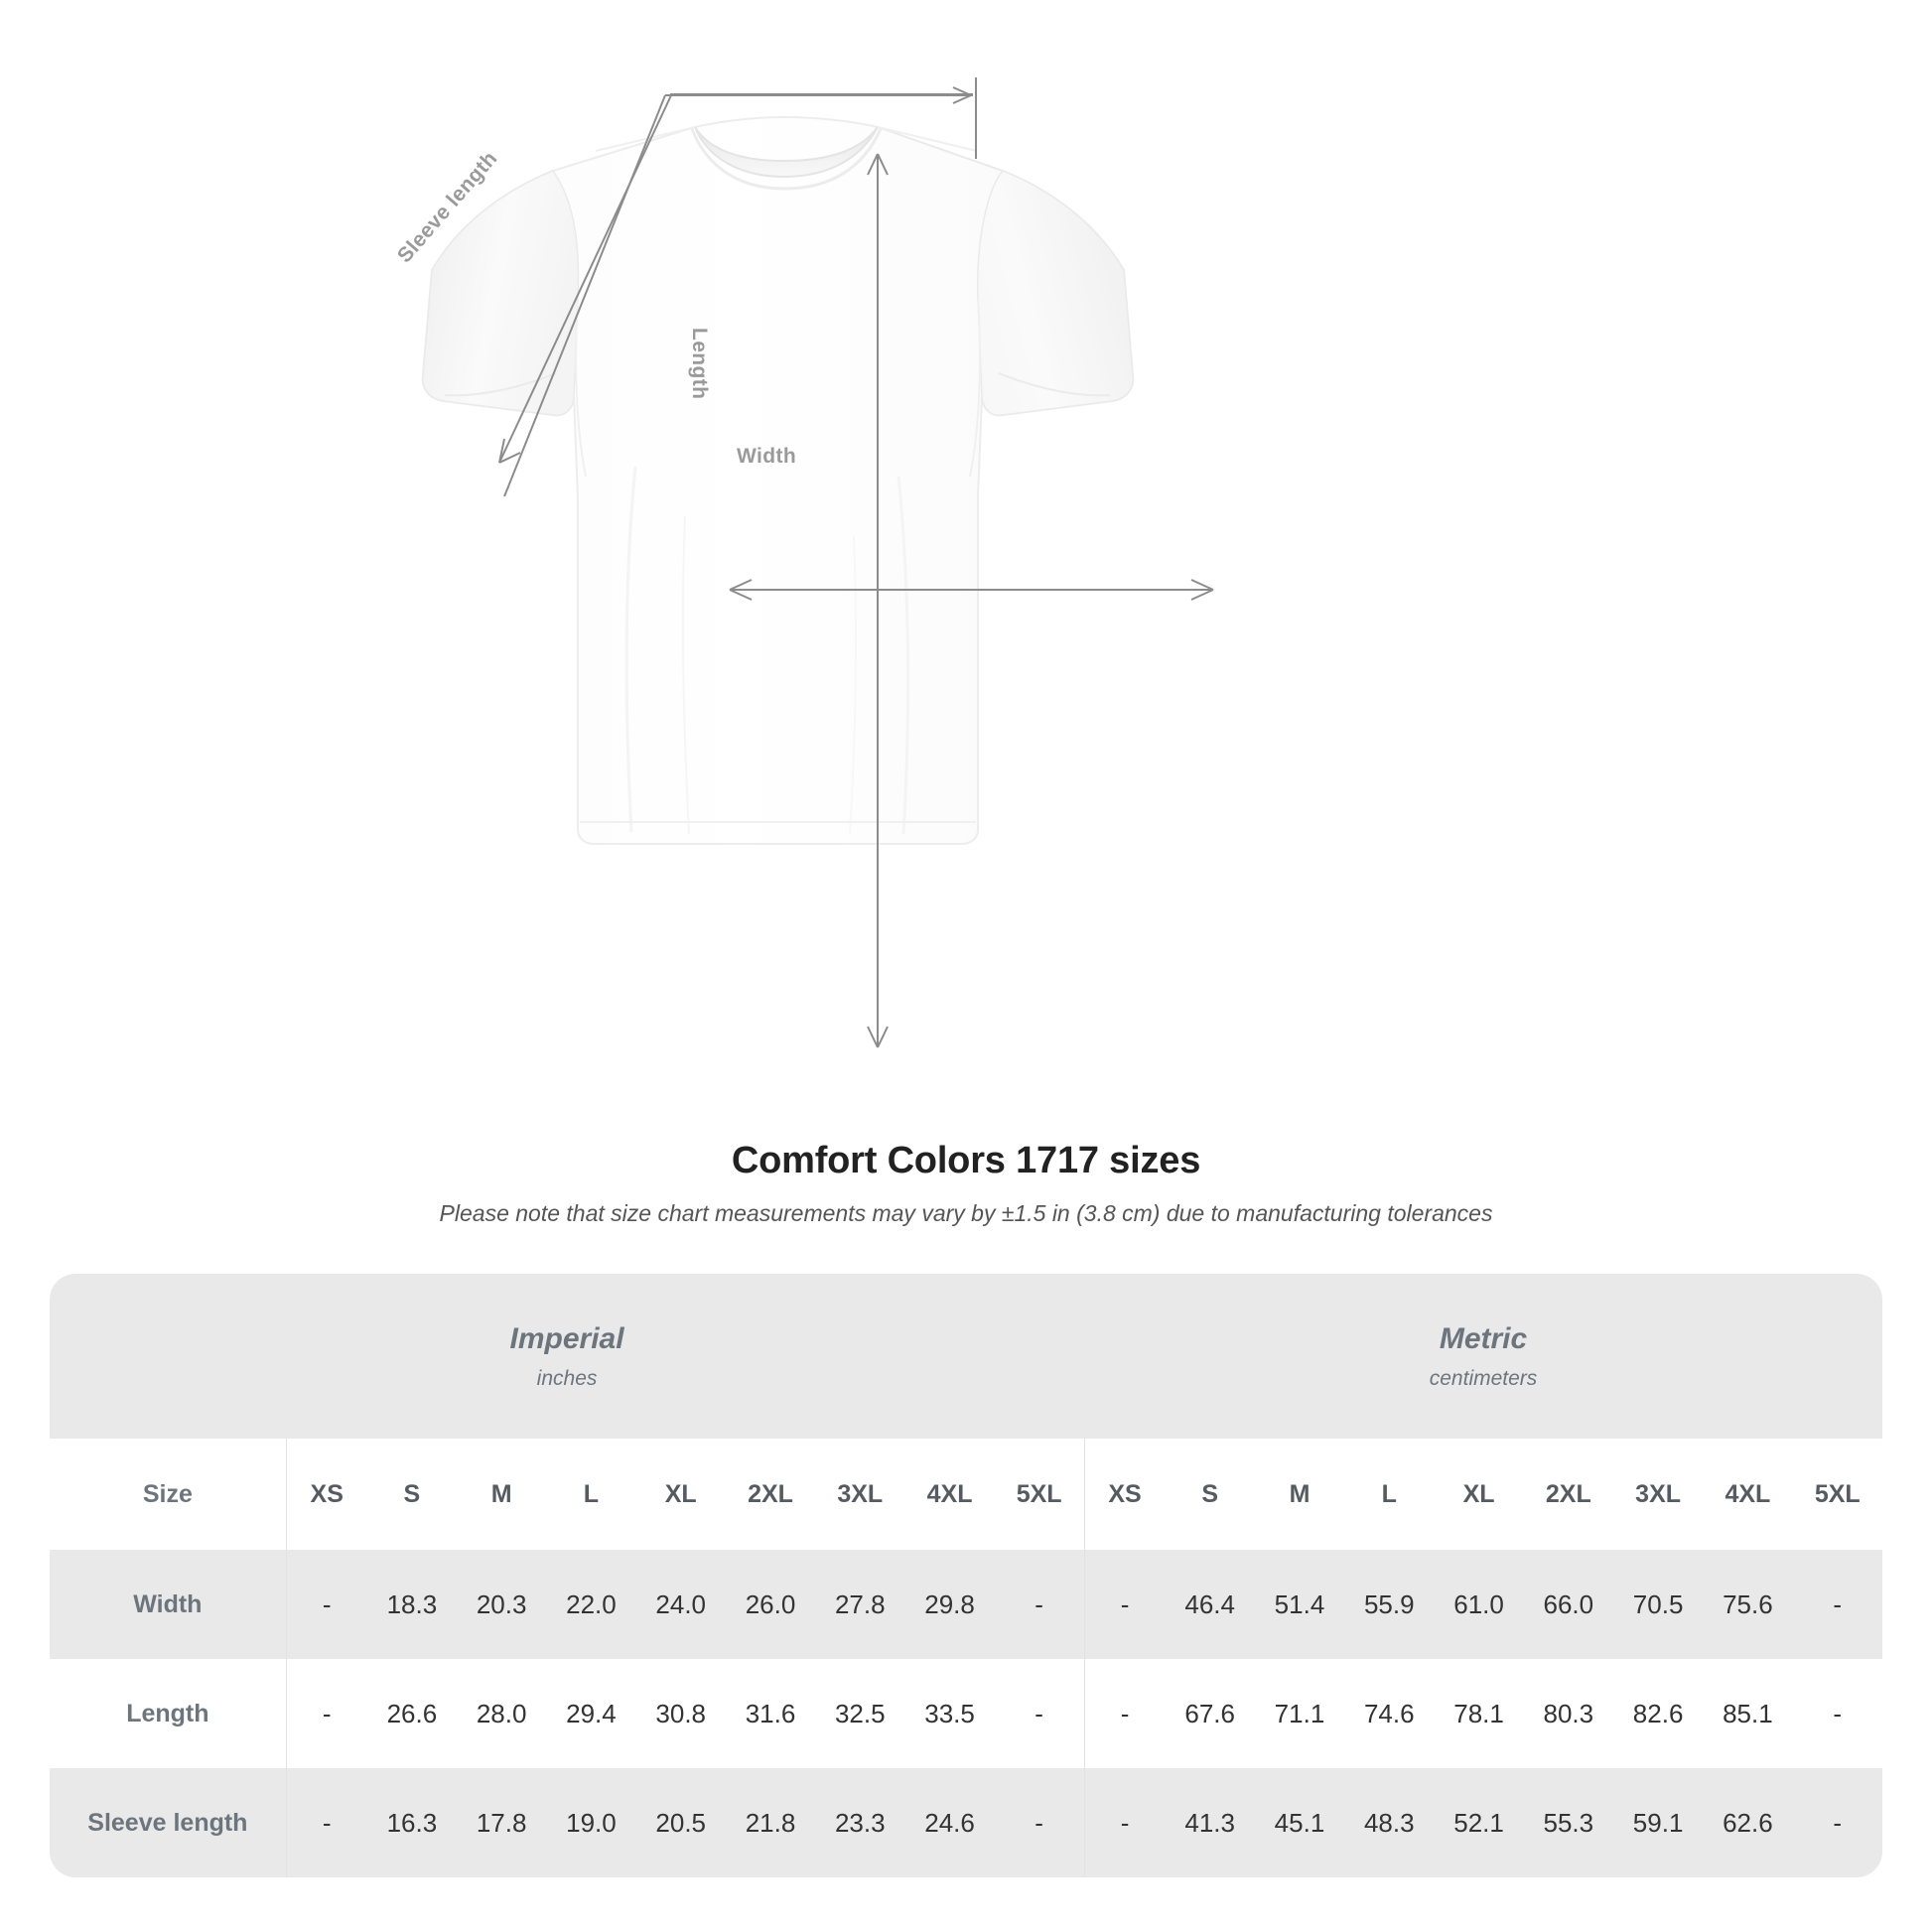  I want to click on width-arrow-head-right, so click(1202, 590).